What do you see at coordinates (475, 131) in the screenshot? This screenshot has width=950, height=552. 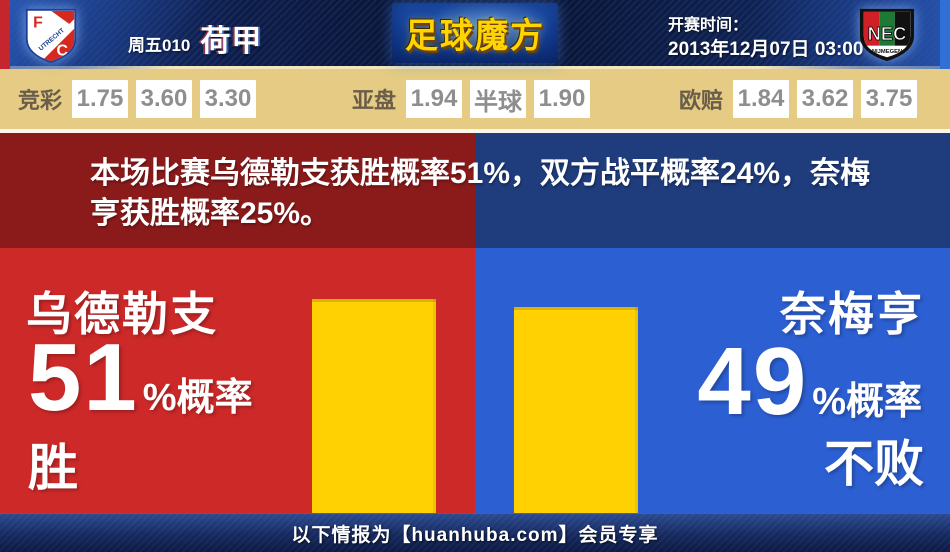 I see `divider-strip` at bounding box center [475, 131].